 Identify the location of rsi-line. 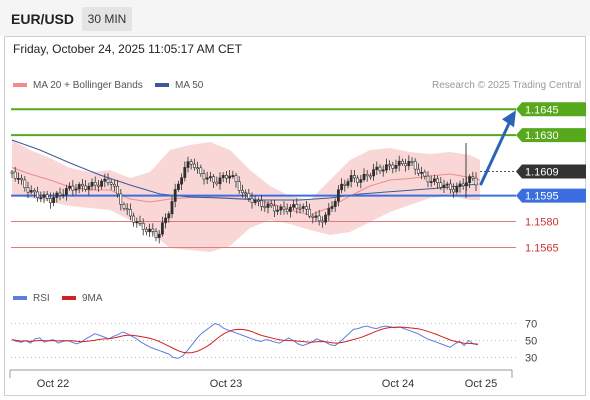
(245, 340).